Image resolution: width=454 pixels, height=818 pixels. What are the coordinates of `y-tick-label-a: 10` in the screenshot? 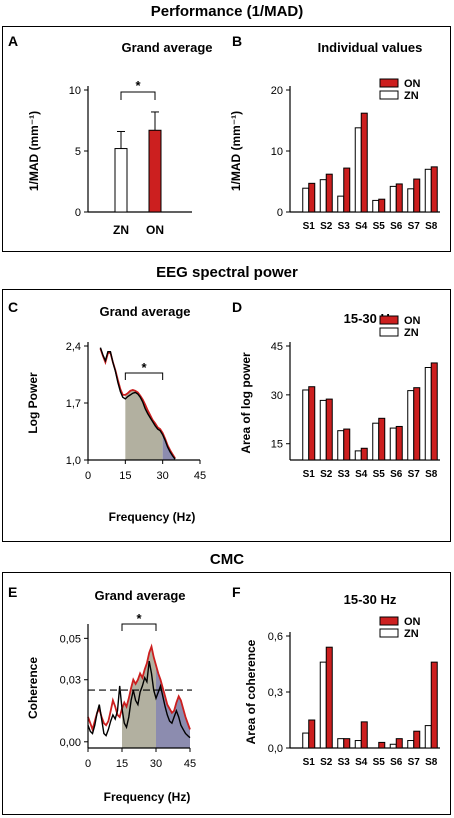 It's located at (75, 91).